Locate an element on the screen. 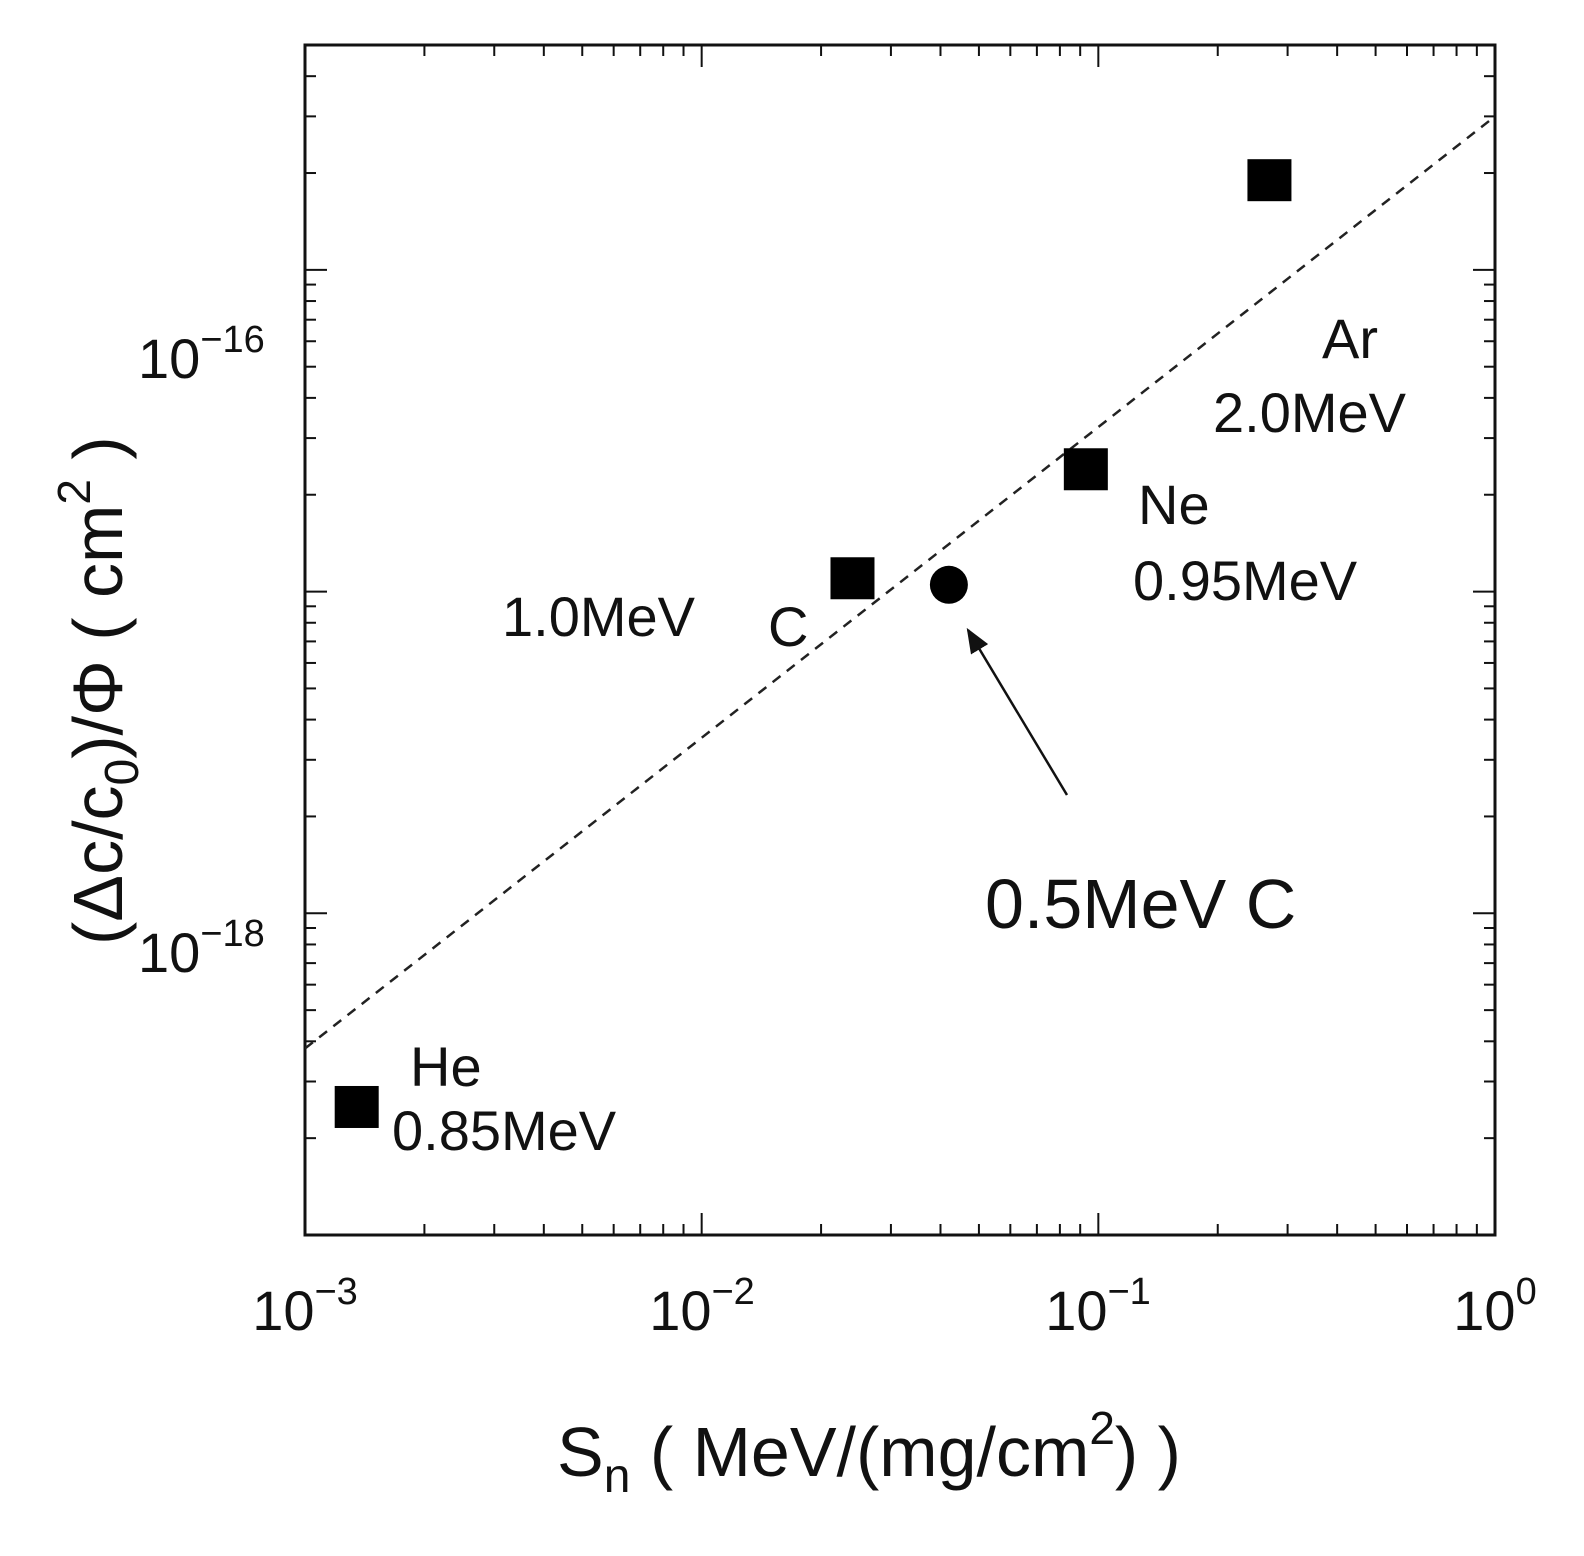  label-he-ion: He is located at coordinates (446, 1066).